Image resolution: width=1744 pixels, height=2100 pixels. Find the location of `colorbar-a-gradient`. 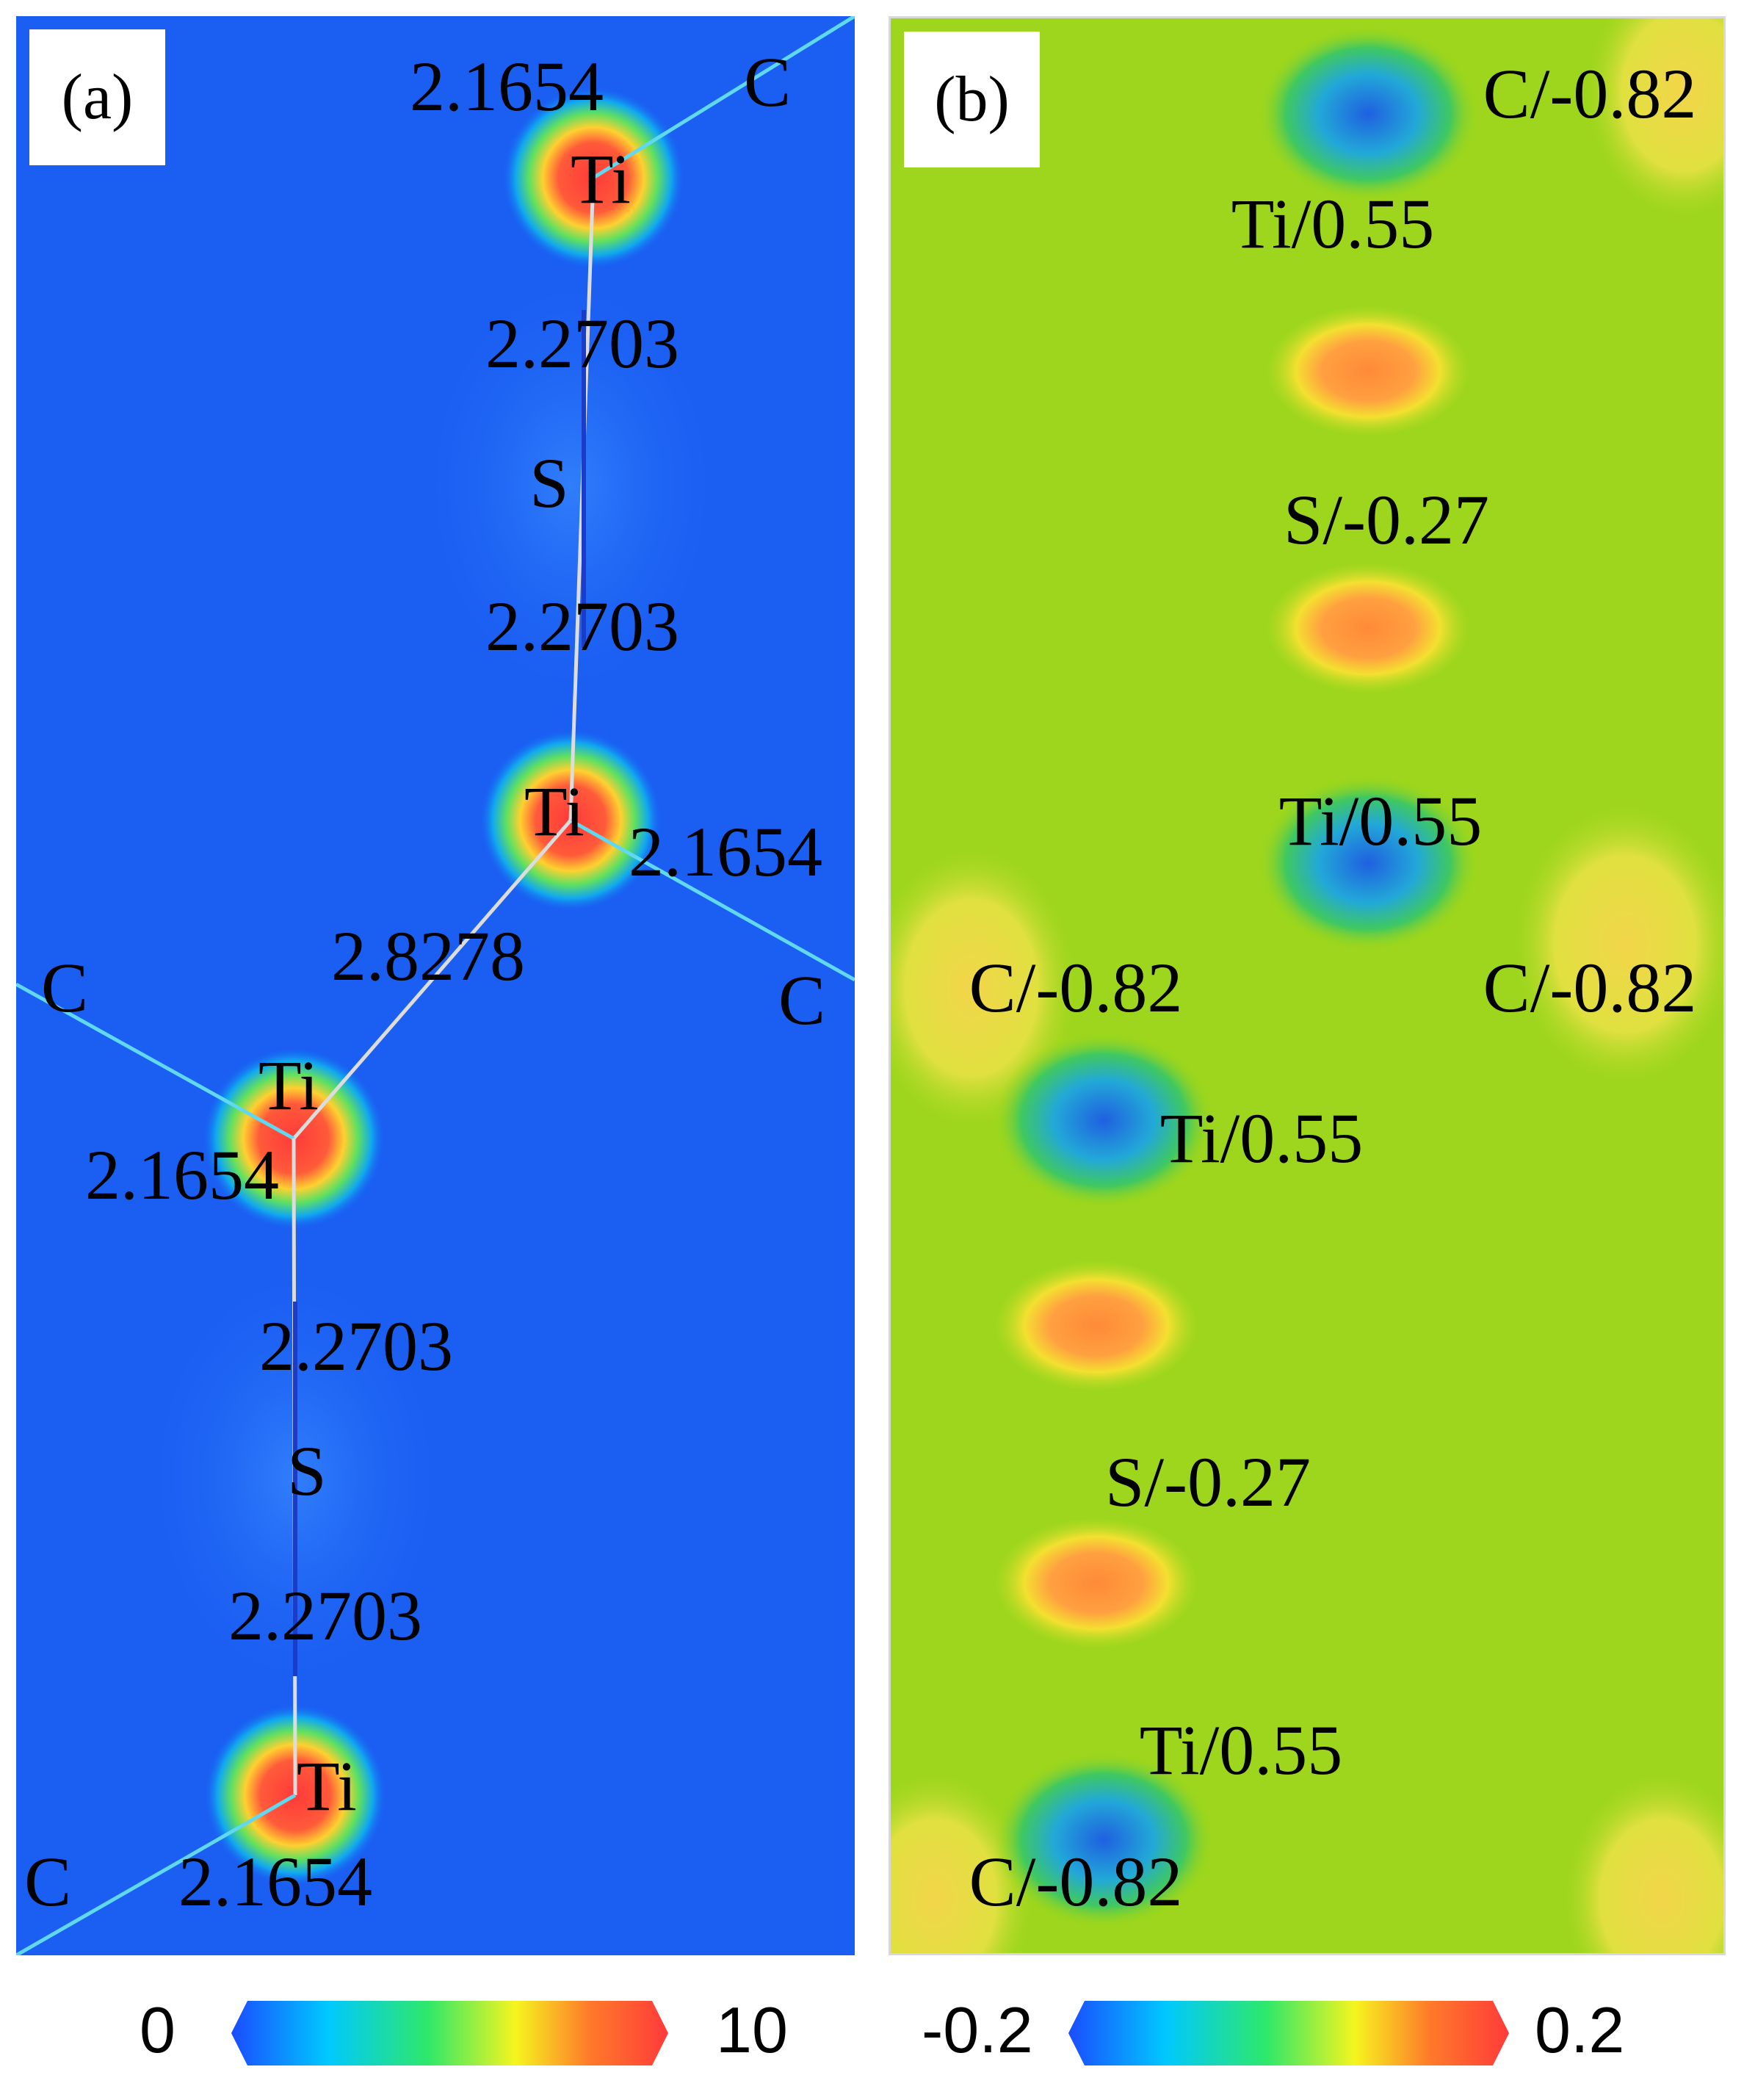

colorbar-a-gradient is located at coordinates (449, 2033).